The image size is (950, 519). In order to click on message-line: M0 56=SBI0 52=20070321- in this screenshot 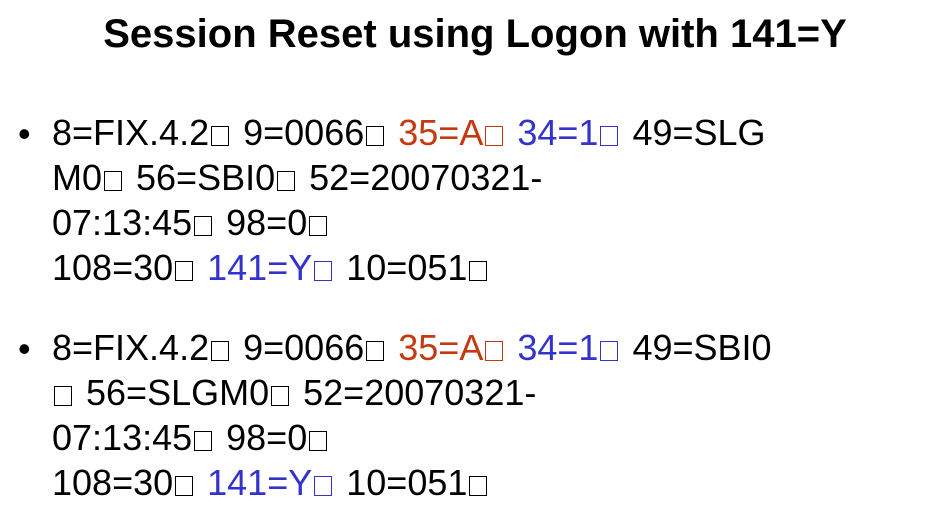, I will do `click(492, 177)`.